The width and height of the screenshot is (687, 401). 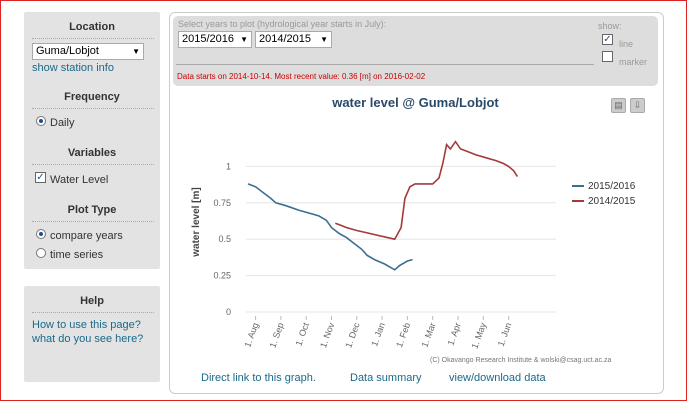 What do you see at coordinates (612, 201) in the screenshot?
I see `legend-label: 2014/2015` at bounding box center [612, 201].